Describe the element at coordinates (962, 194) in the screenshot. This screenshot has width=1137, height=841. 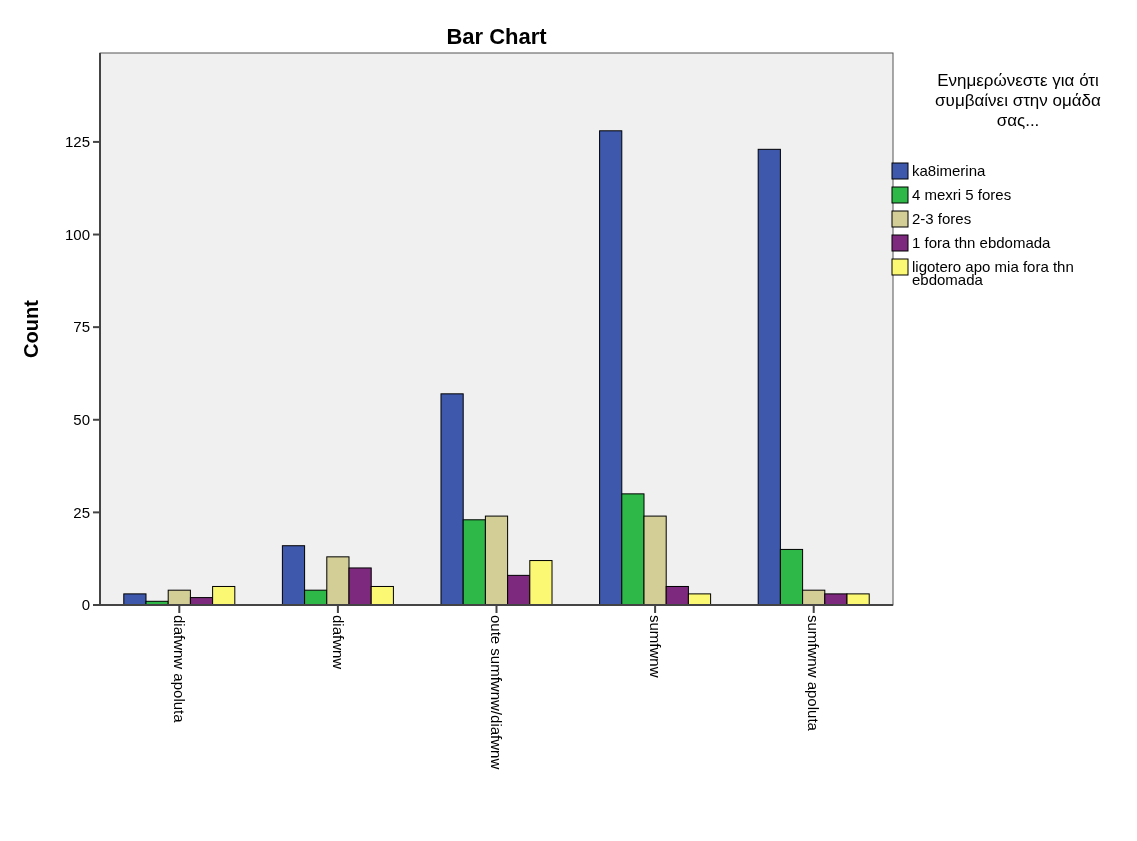
I see `legend-label: 4 mexri 5 fores` at that location.